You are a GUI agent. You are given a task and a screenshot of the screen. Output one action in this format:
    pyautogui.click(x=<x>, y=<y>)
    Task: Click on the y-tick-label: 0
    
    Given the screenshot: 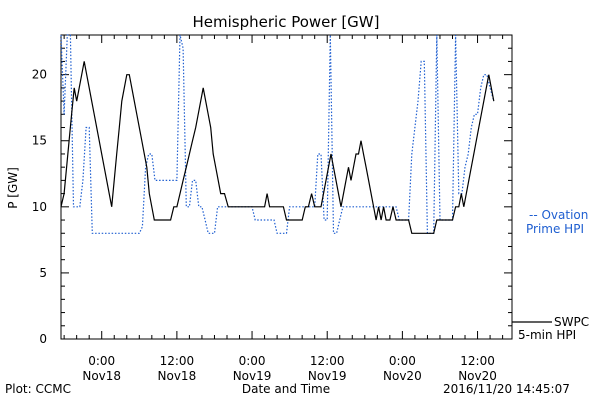 What is the action you would take?
    pyautogui.click(x=43, y=339)
    